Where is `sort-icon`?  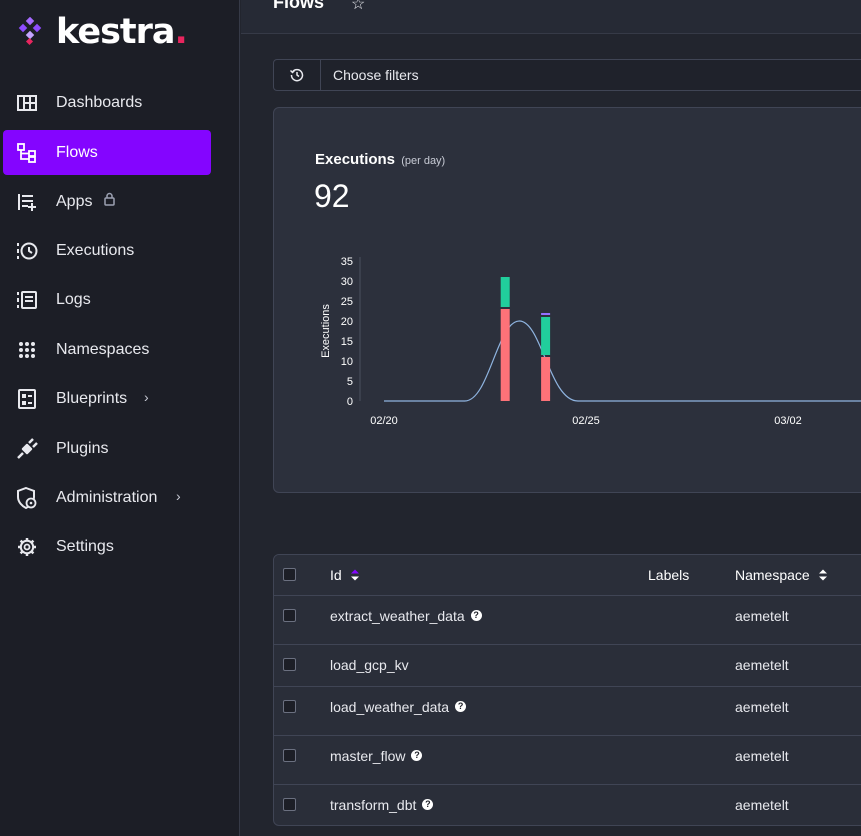 sort-icon is located at coordinates (822, 575).